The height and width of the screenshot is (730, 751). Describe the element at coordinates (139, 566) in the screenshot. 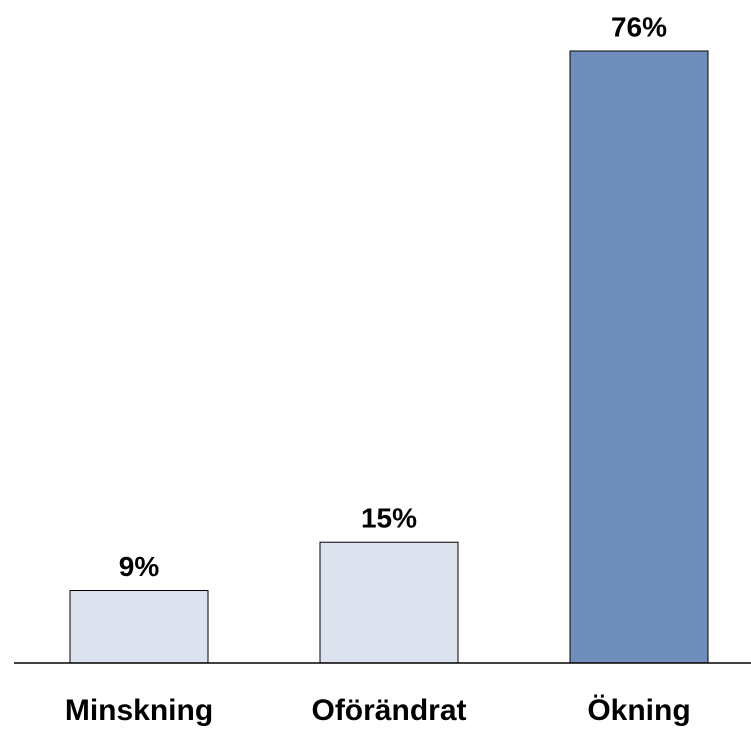

I see `value-label: 9%` at that location.